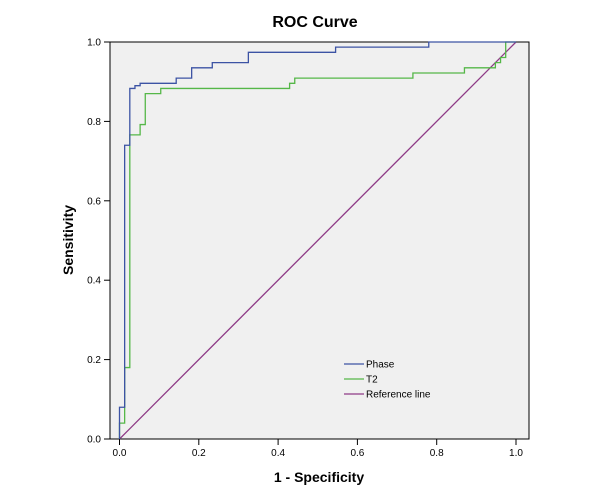 This screenshot has height=498, width=602. I want to click on y-tick-label: 0.8, so click(94, 122).